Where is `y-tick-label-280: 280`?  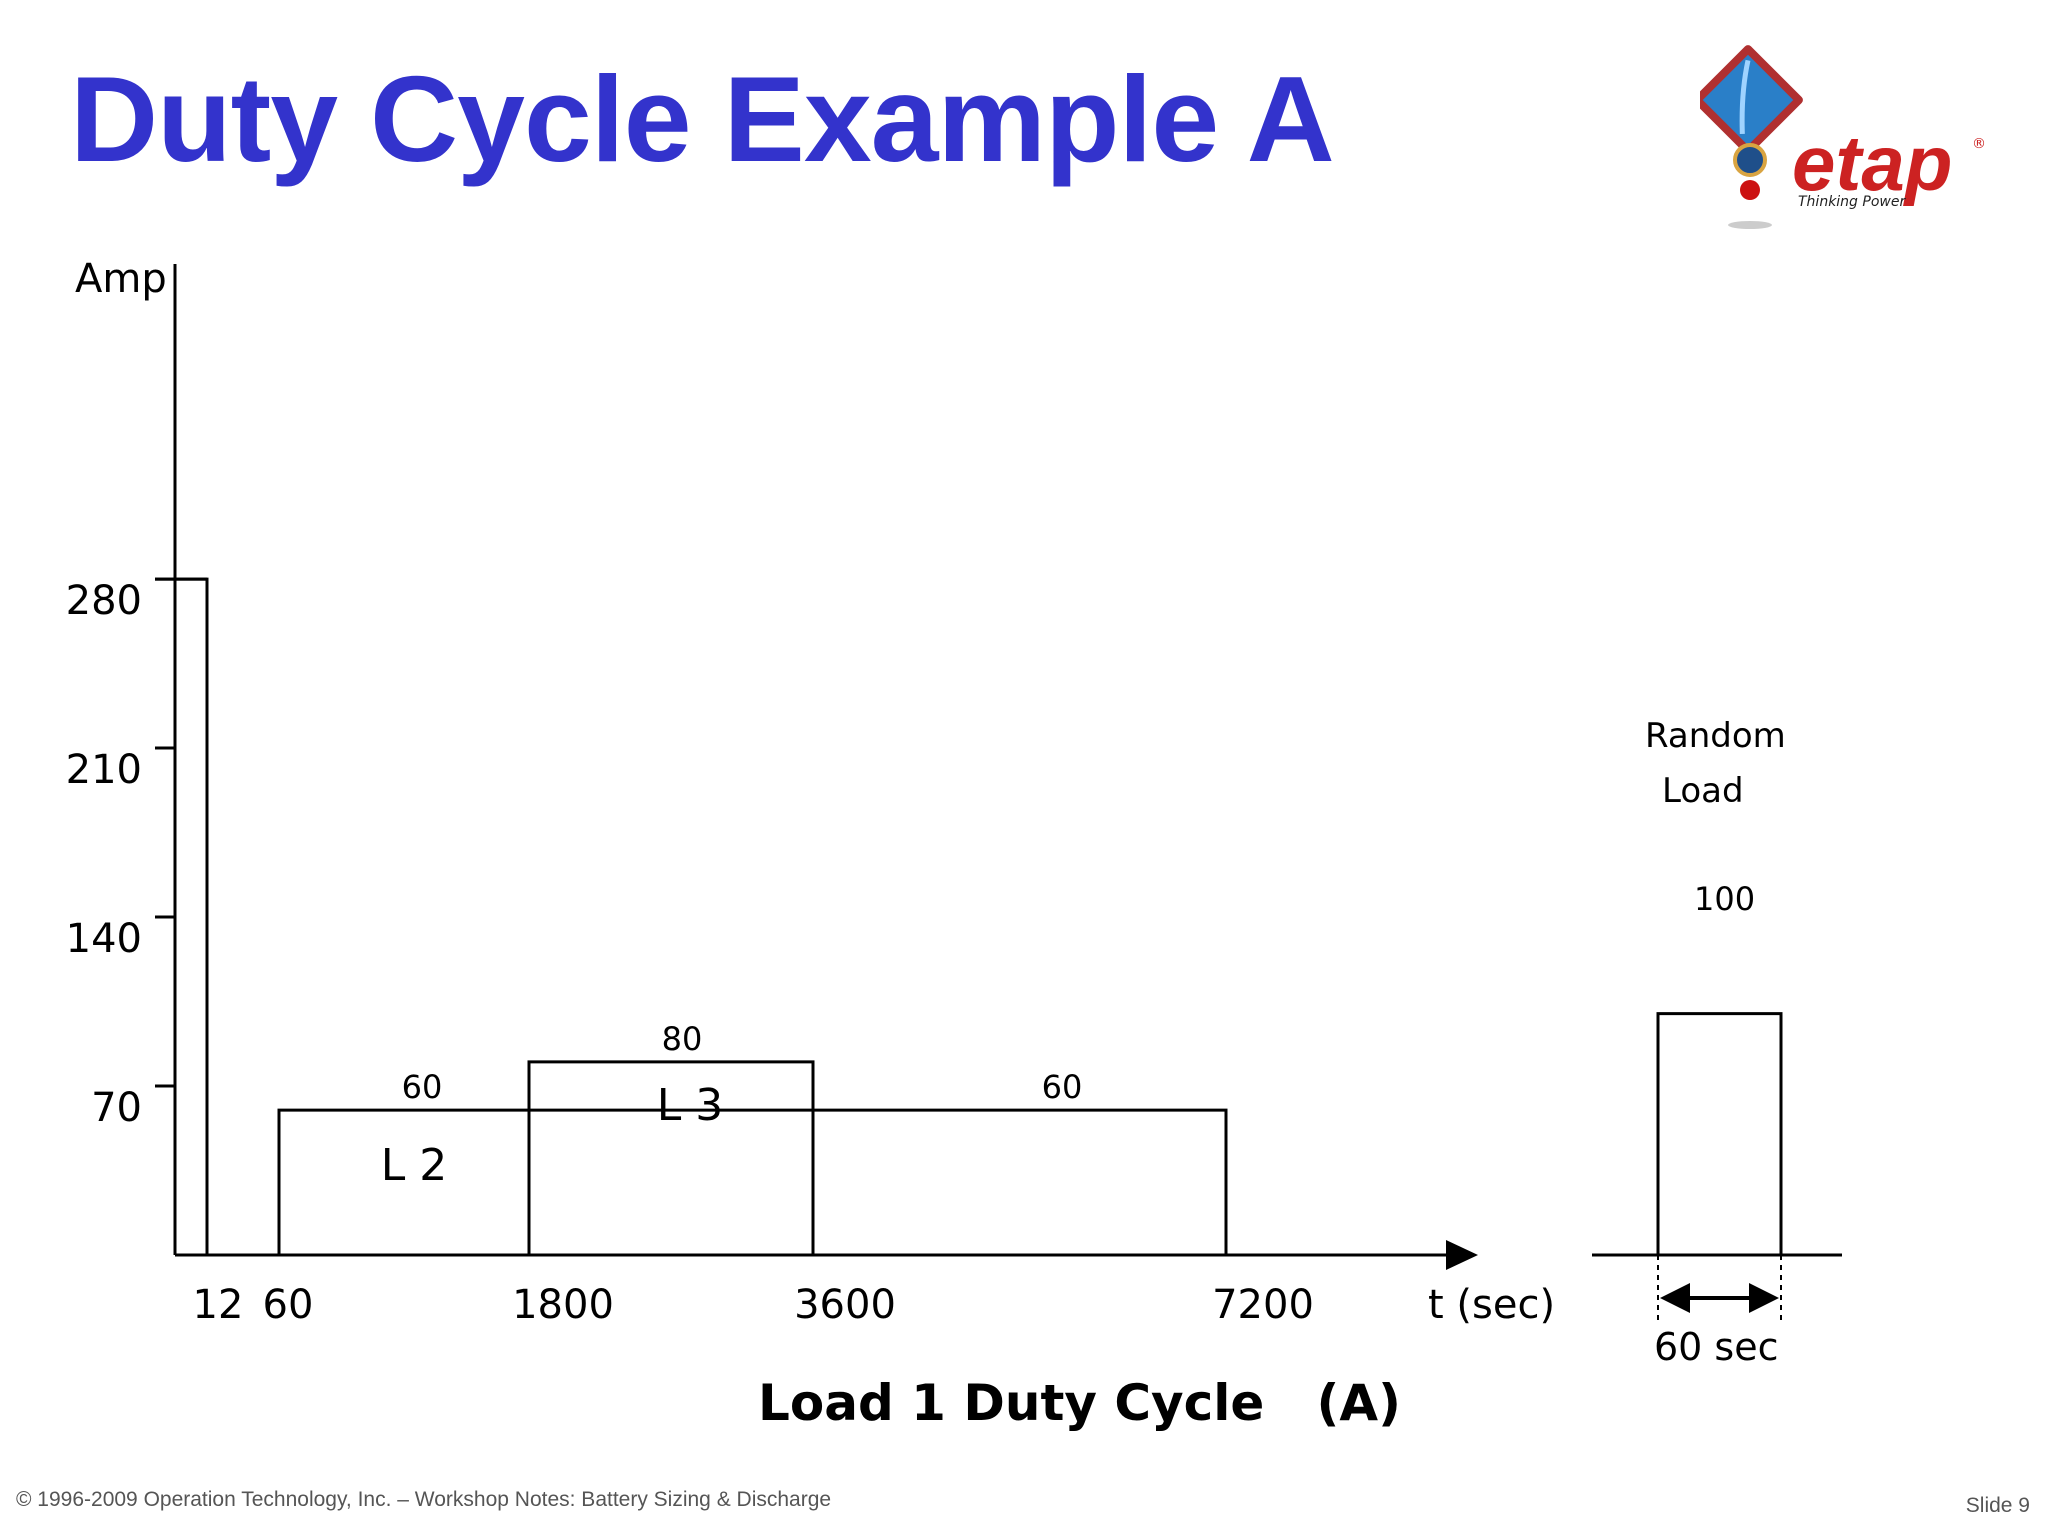 y-tick-label-280: 280 is located at coordinates (104, 601).